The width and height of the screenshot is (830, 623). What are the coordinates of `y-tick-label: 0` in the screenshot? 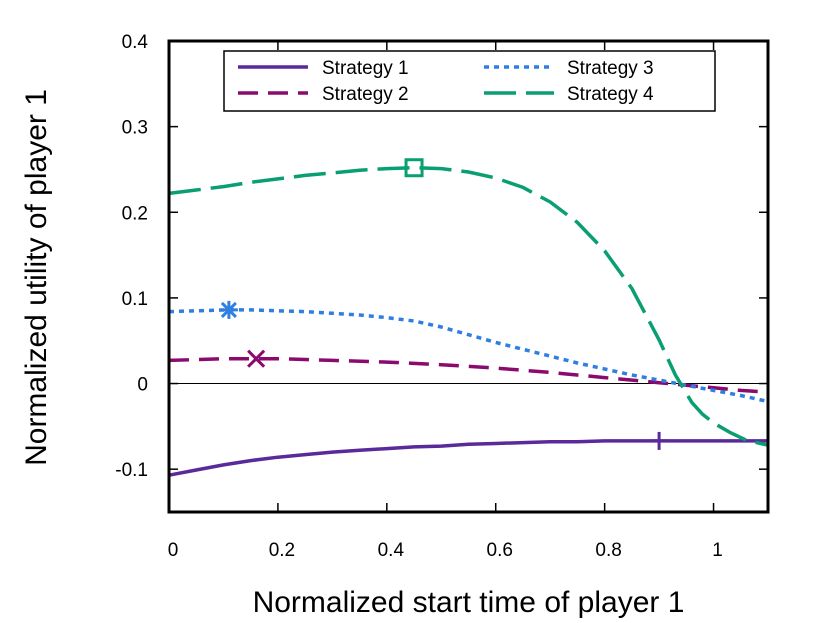 It's located at (142, 385).